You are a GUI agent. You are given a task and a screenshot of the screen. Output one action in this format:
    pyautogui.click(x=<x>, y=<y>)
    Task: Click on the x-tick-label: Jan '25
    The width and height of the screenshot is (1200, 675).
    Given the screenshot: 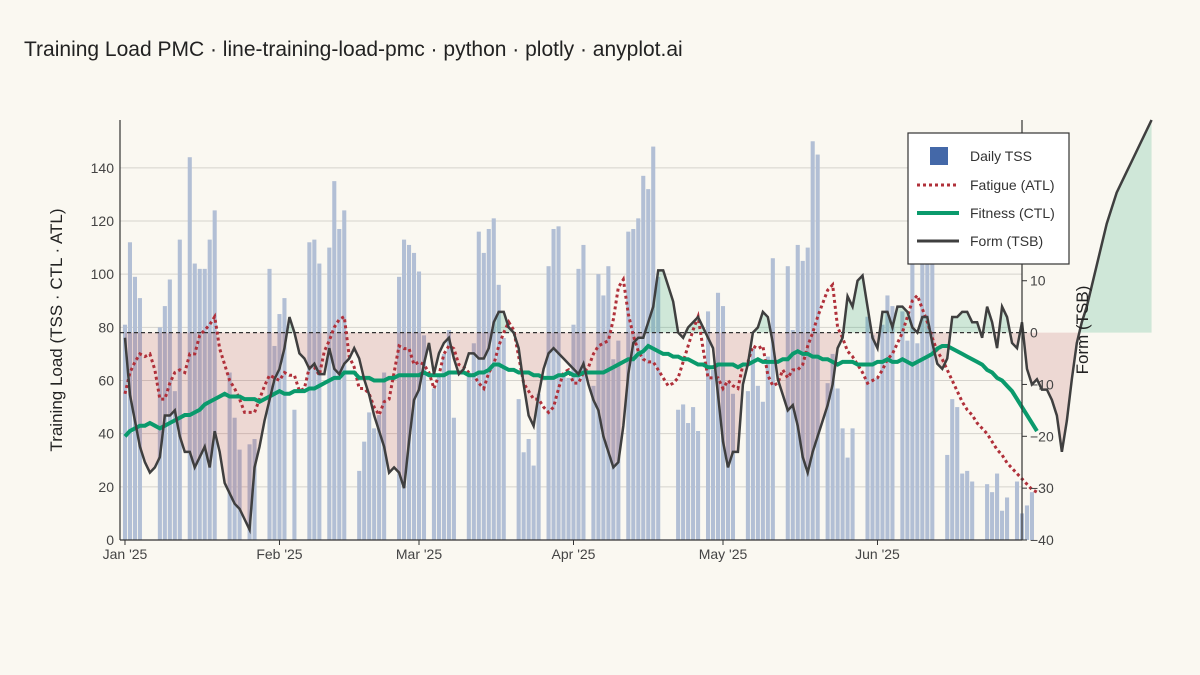 What is the action you would take?
    pyautogui.click(x=125, y=554)
    